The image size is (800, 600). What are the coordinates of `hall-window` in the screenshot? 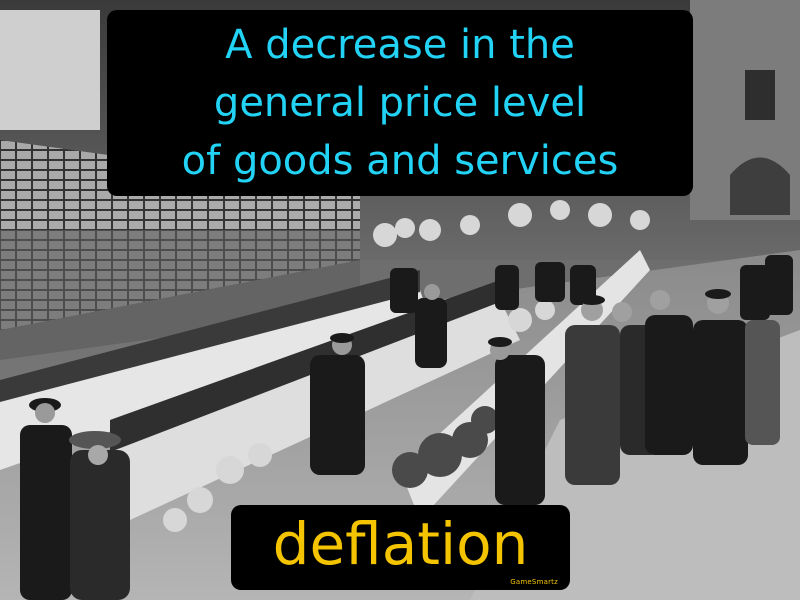 It's located at (50, 70).